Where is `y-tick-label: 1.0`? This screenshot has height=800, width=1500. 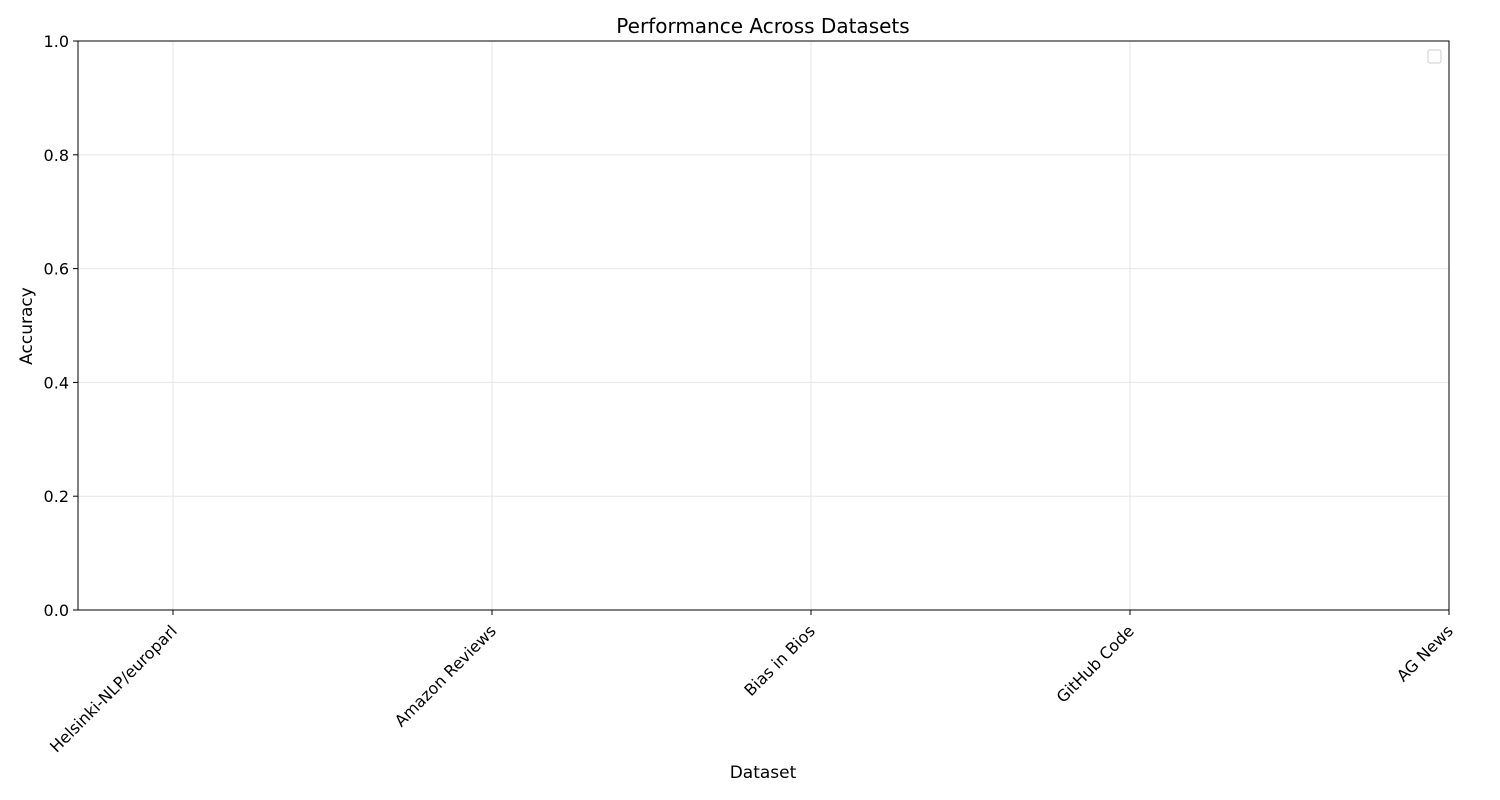
y-tick-label: 1.0 is located at coordinates (56, 41).